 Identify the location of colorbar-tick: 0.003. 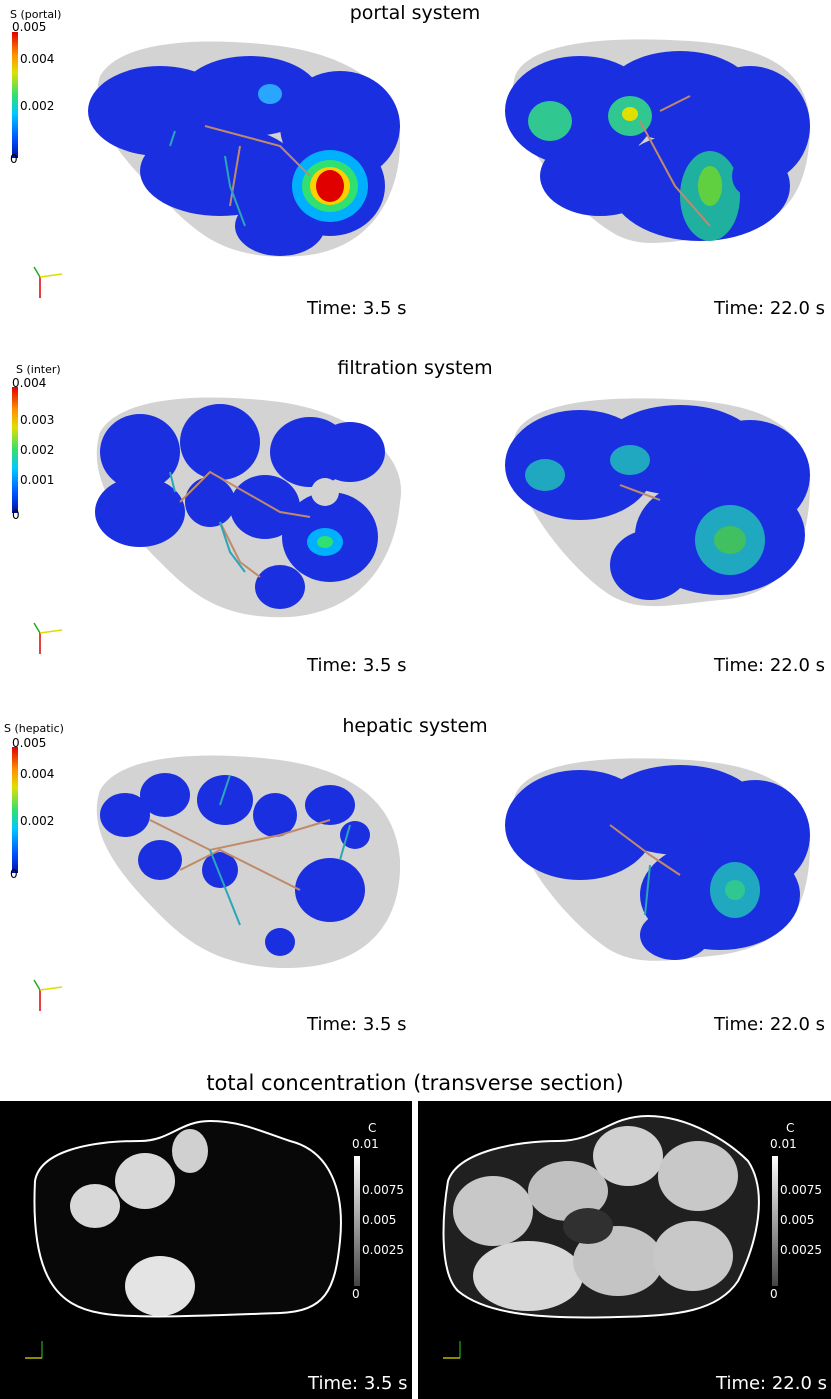
(37, 420).